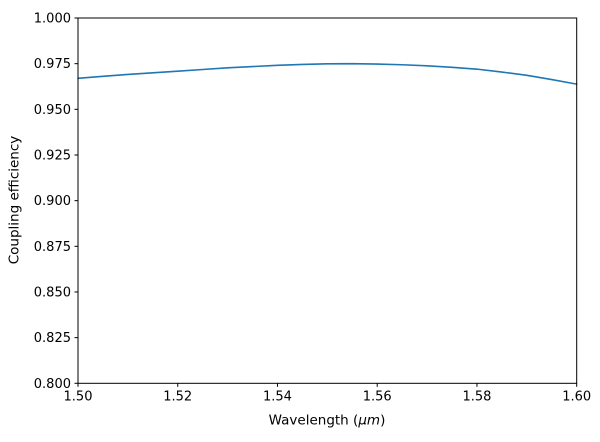  What do you see at coordinates (52, 64) in the screenshot?
I see `y-tick-label: 0.975` at bounding box center [52, 64].